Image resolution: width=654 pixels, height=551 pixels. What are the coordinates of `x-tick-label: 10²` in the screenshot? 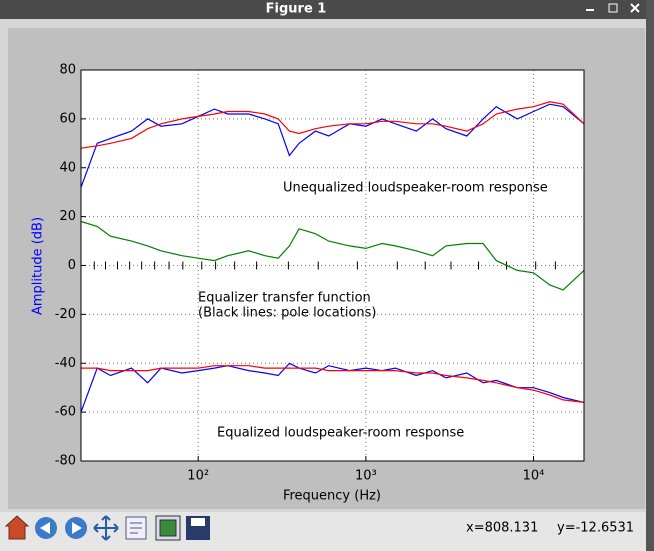 It's located at (198, 476).